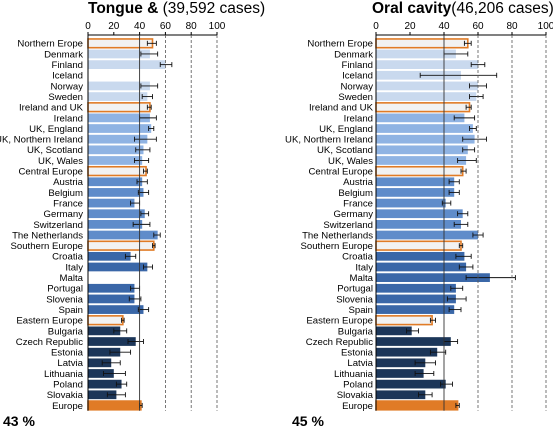 The width and height of the screenshot is (553, 432). Describe the element at coordinates (166, 26) in the screenshot. I see `tongue-x-tick-label: 60` at that location.